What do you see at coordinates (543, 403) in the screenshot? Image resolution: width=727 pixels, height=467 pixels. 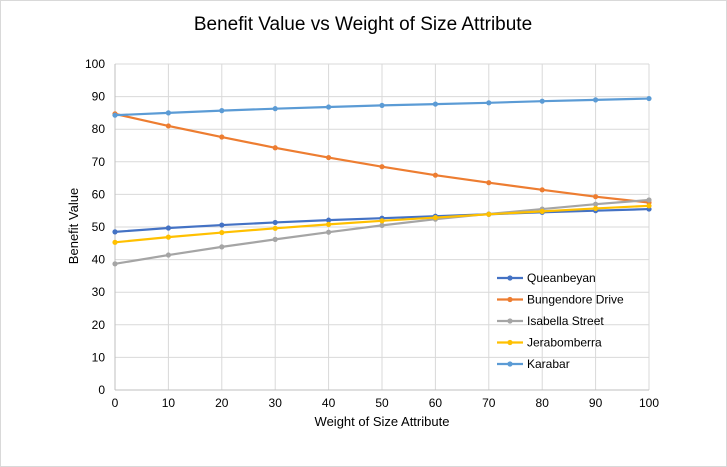 I see `x-tick-label: 80` at bounding box center [543, 403].